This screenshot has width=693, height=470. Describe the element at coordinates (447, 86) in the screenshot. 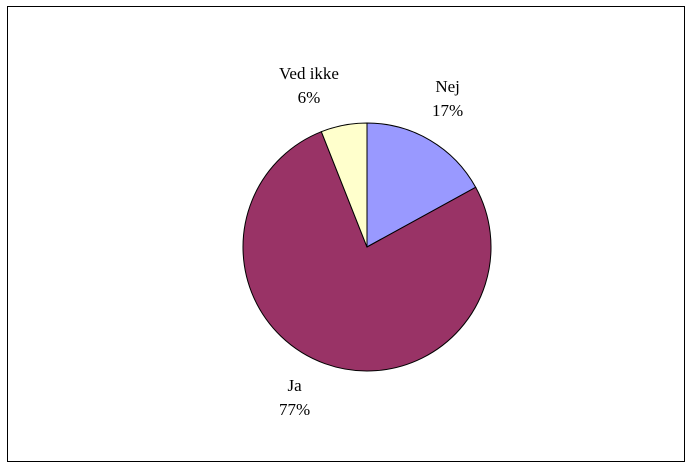

I see `slice-label-nej-name: Nej` at that location.